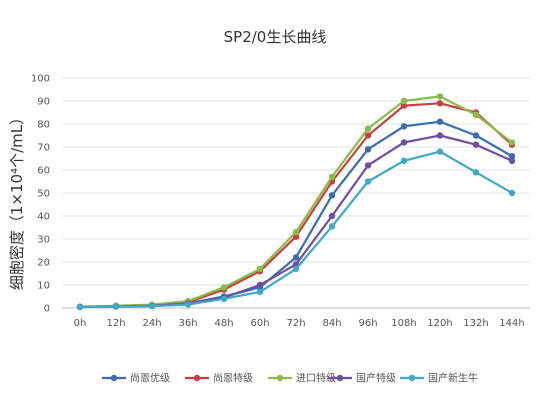 This screenshot has height=420, width=550. What do you see at coordinates (43, 171) in the screenshot?
I see `y-tick-label: 60` at bounding box center [43, 171].